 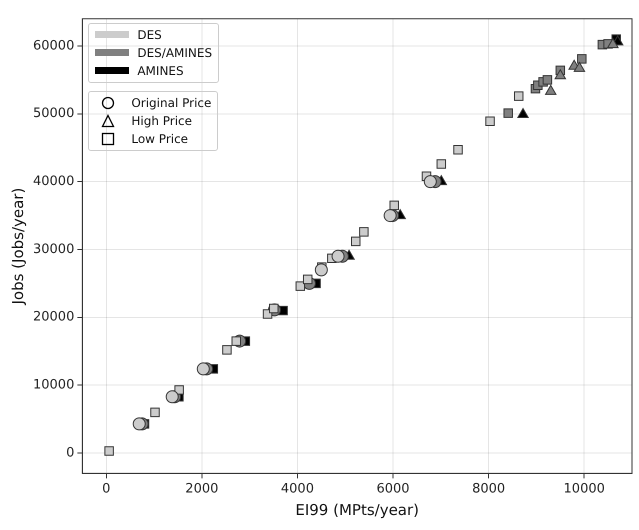 What do you see at coordinates (53, 317) in the screenshot?
I see `y-tick-label: 20000` at bounding box center [53, 317].